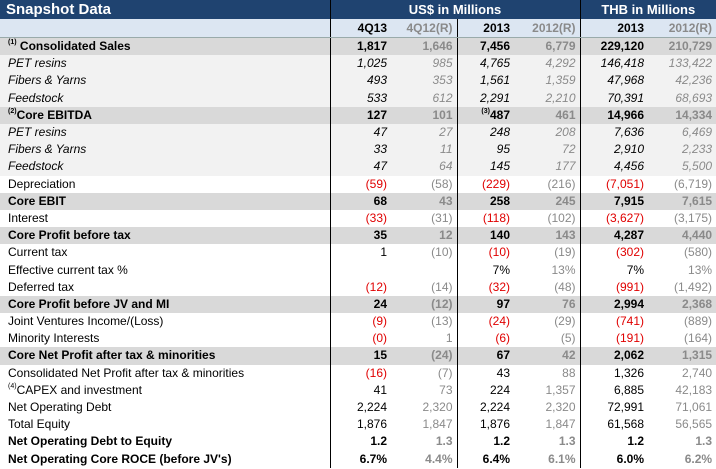  Describe the element at coordinates (165, 338) in the screenshot. I see `row-label: Minority Interests` at that location.